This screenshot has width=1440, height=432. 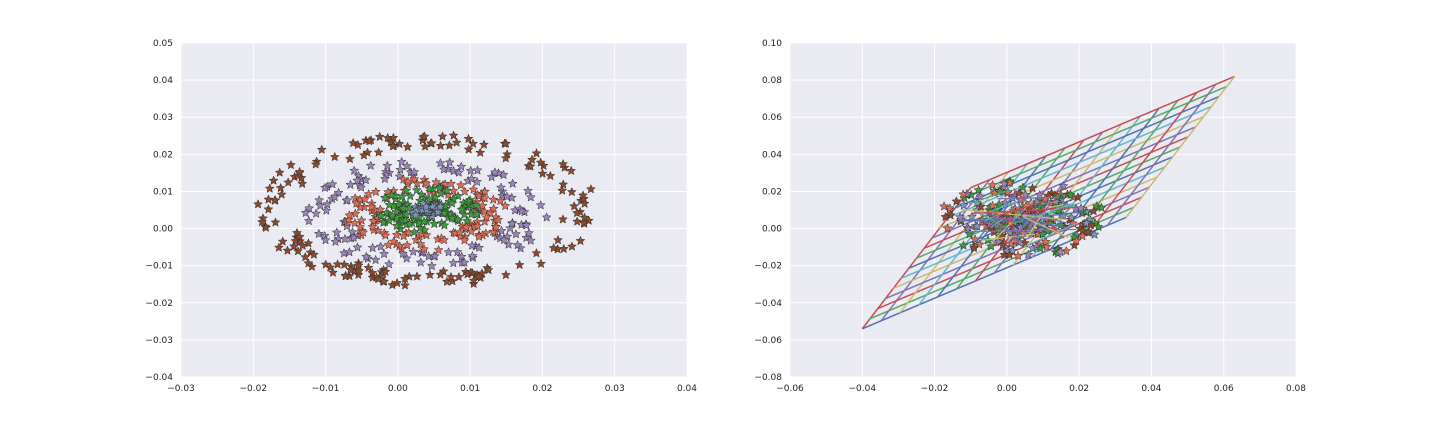 What do you see at coordinates (1151, 389) in the screenshot?
I see `x-tick-label: 0.04` at bounding box center [1151, 389].